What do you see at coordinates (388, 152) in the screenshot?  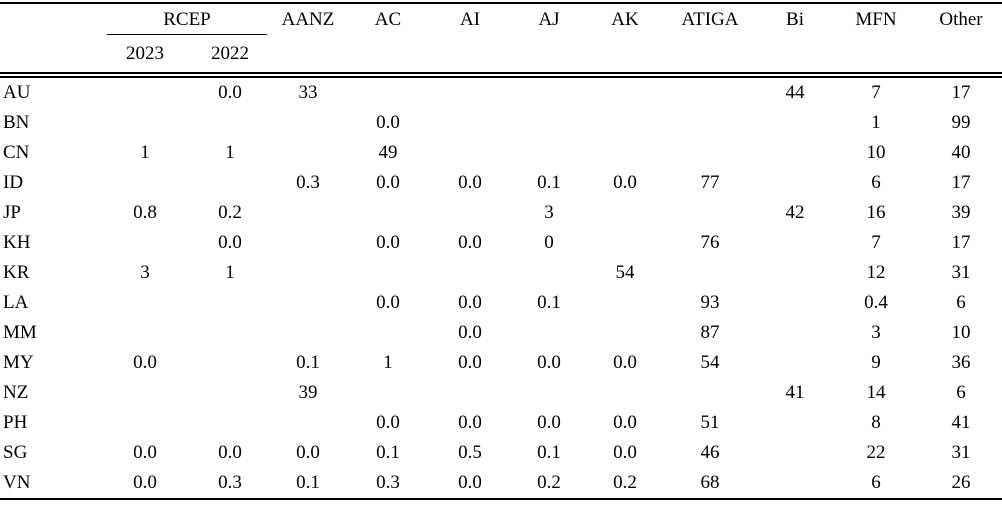 I see `table-cell: 49` at bounding box center [388, 152].